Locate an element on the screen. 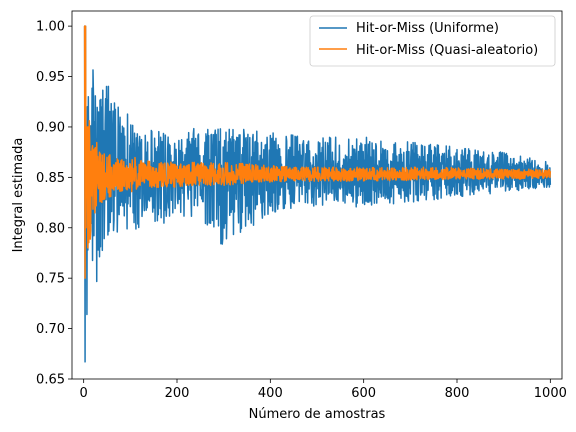 The image size is (576, 432). x-tick-label: 200 is located at coordinates (177, 393).